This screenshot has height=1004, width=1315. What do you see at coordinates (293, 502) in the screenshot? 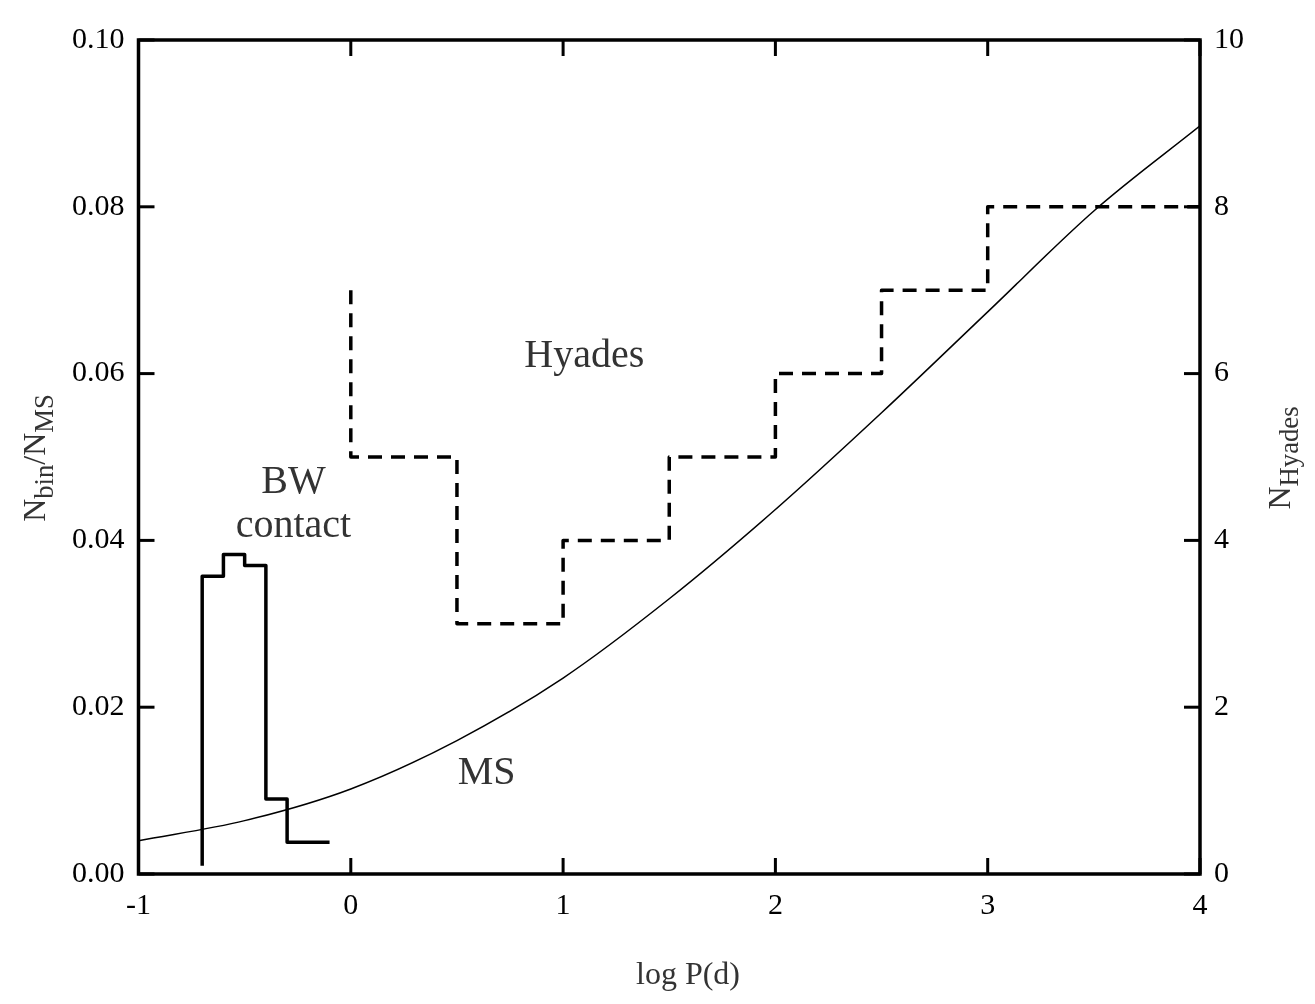
I see `annotation: BW contact` at bounding box center [293, 502].